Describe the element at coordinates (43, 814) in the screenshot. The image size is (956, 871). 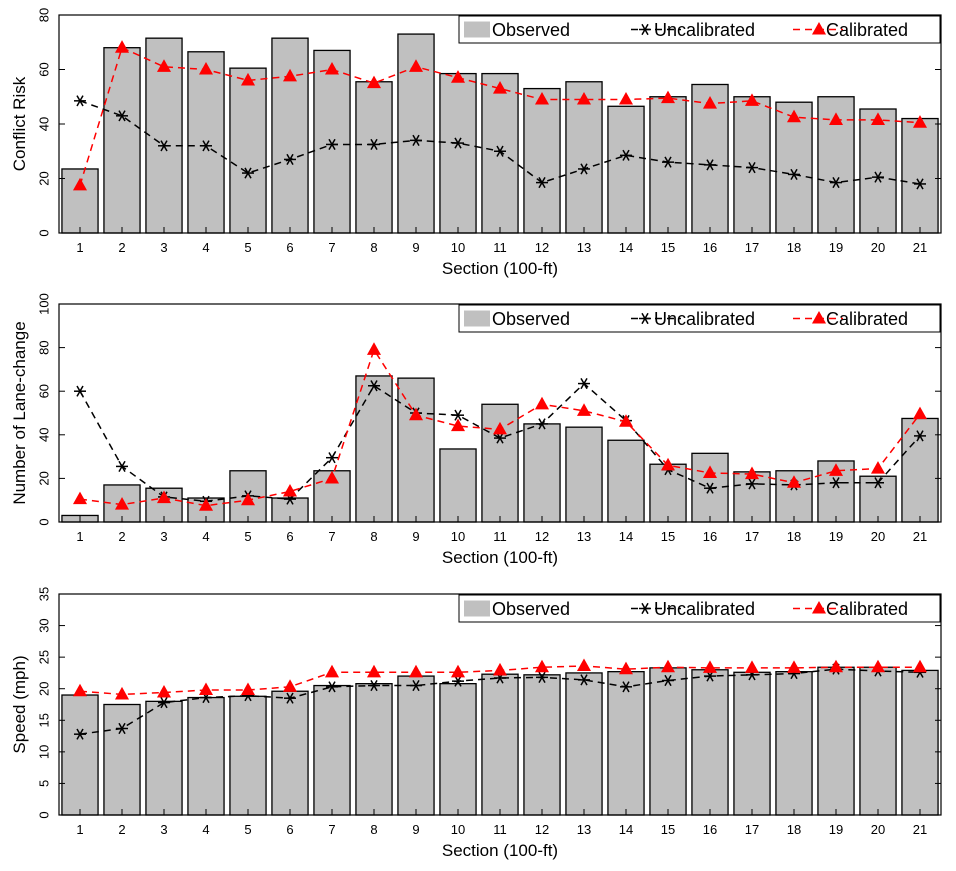
I see `y-tick-label: 0` at that location.